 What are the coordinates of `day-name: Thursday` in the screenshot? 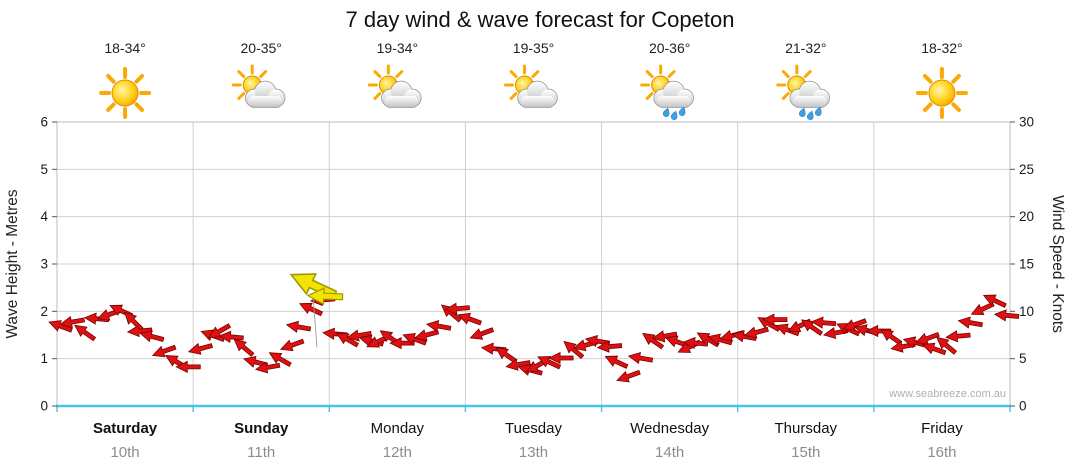 It's located at (806, 428).